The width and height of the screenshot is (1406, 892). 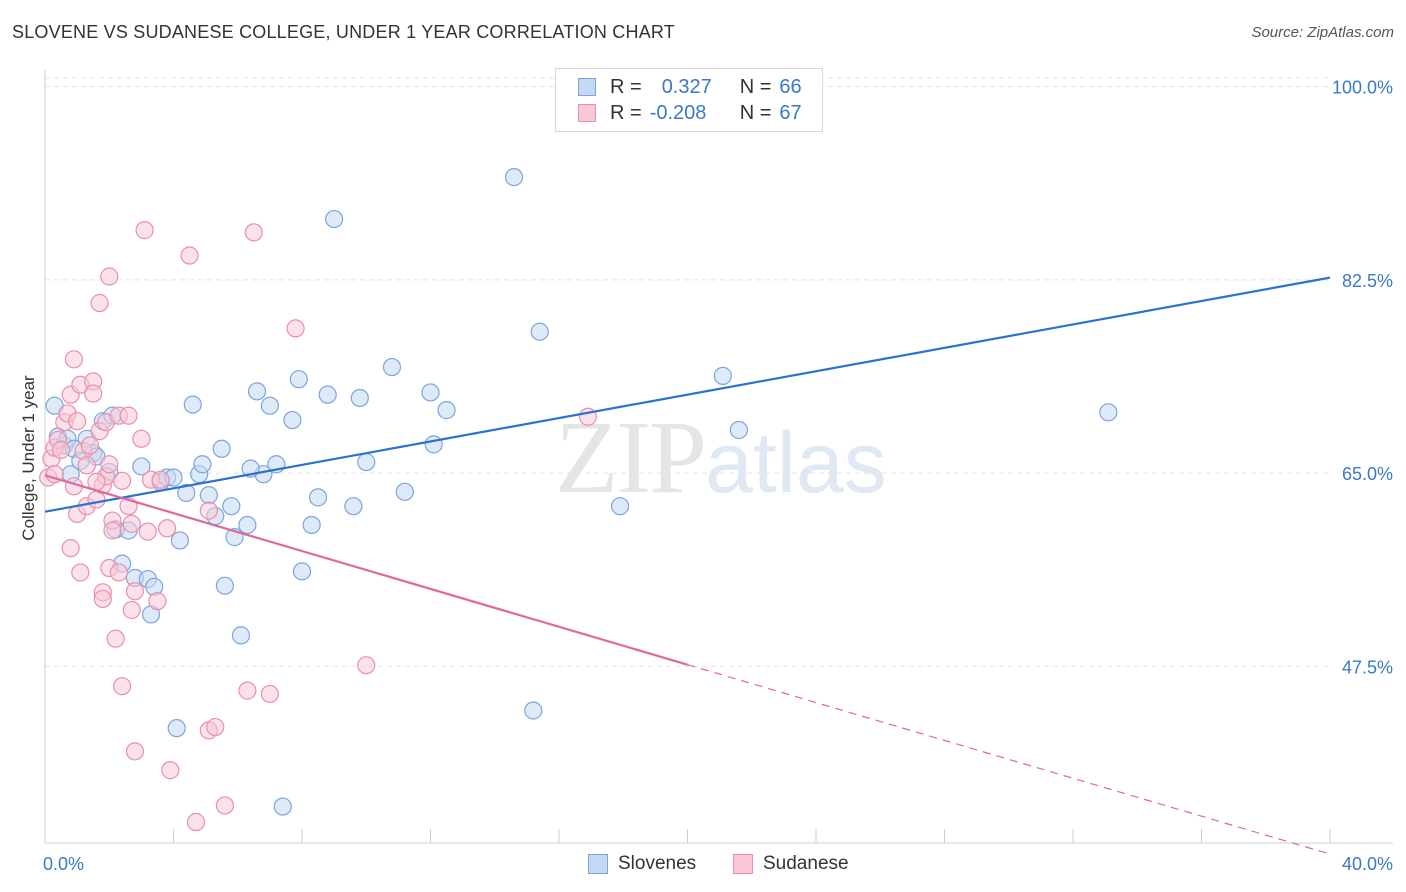 I want to click on r-value: 0.327, so click(x=686, y=86).